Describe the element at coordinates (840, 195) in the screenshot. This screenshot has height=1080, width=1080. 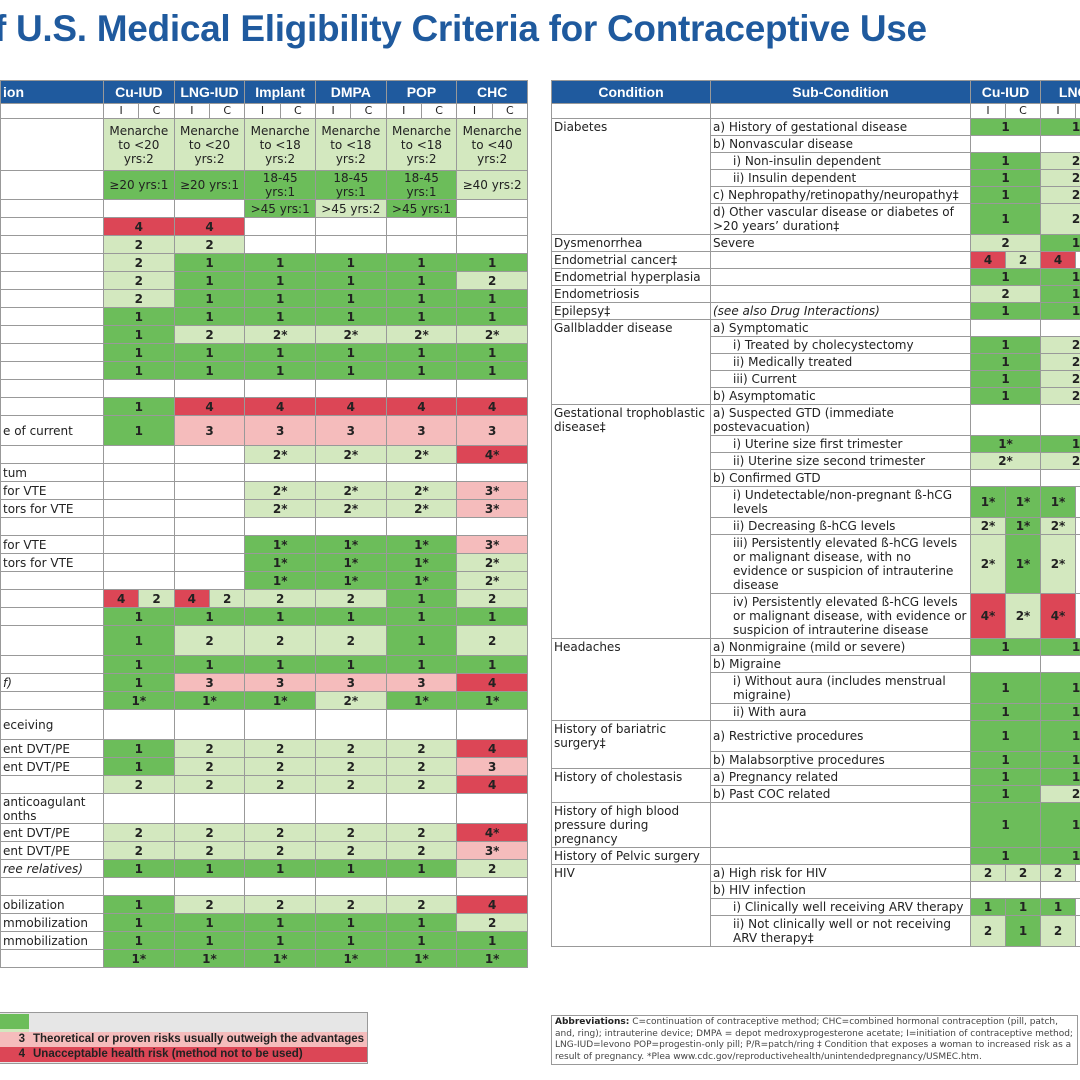
I see `sub-condition: c) Nephropathy/retinopathy/neuropathy‡` at that location.